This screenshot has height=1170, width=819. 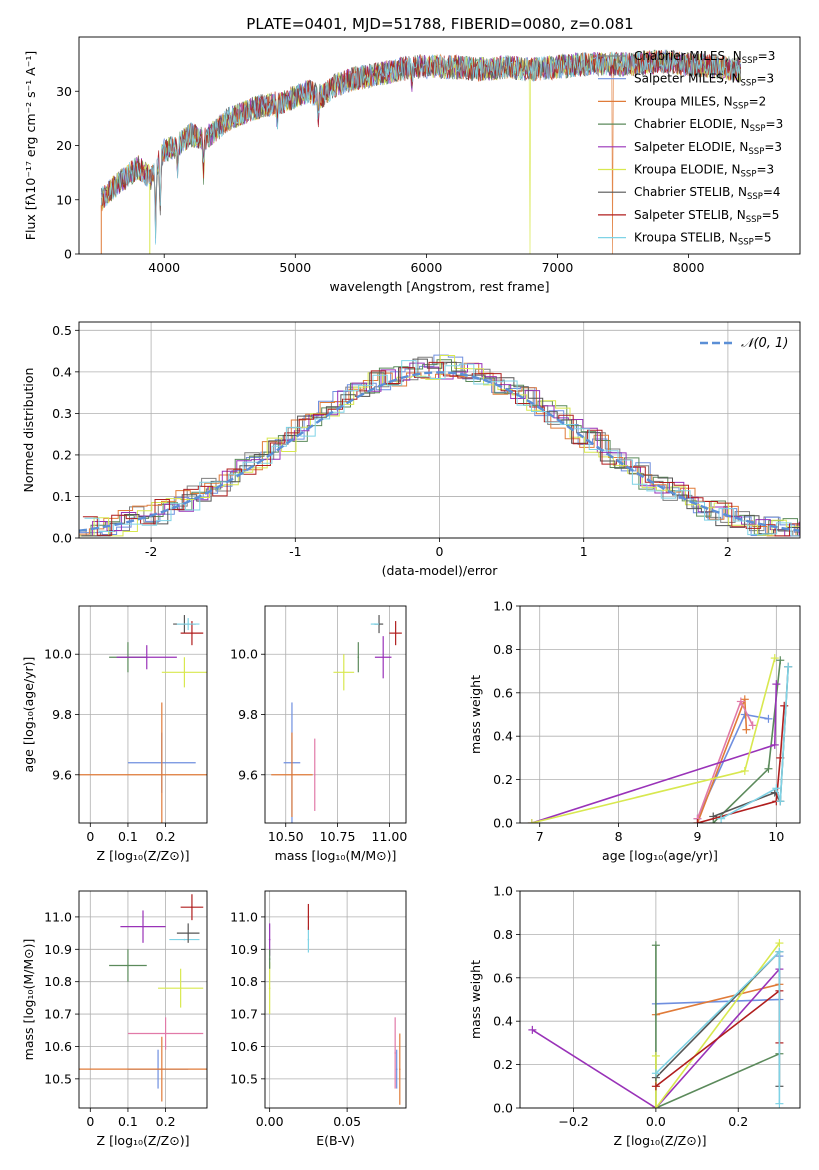 What do you see at coordinates (128, 836) in the screenshot?
I see `x-tick-label: 0.1` at bounding box center [128, 836].